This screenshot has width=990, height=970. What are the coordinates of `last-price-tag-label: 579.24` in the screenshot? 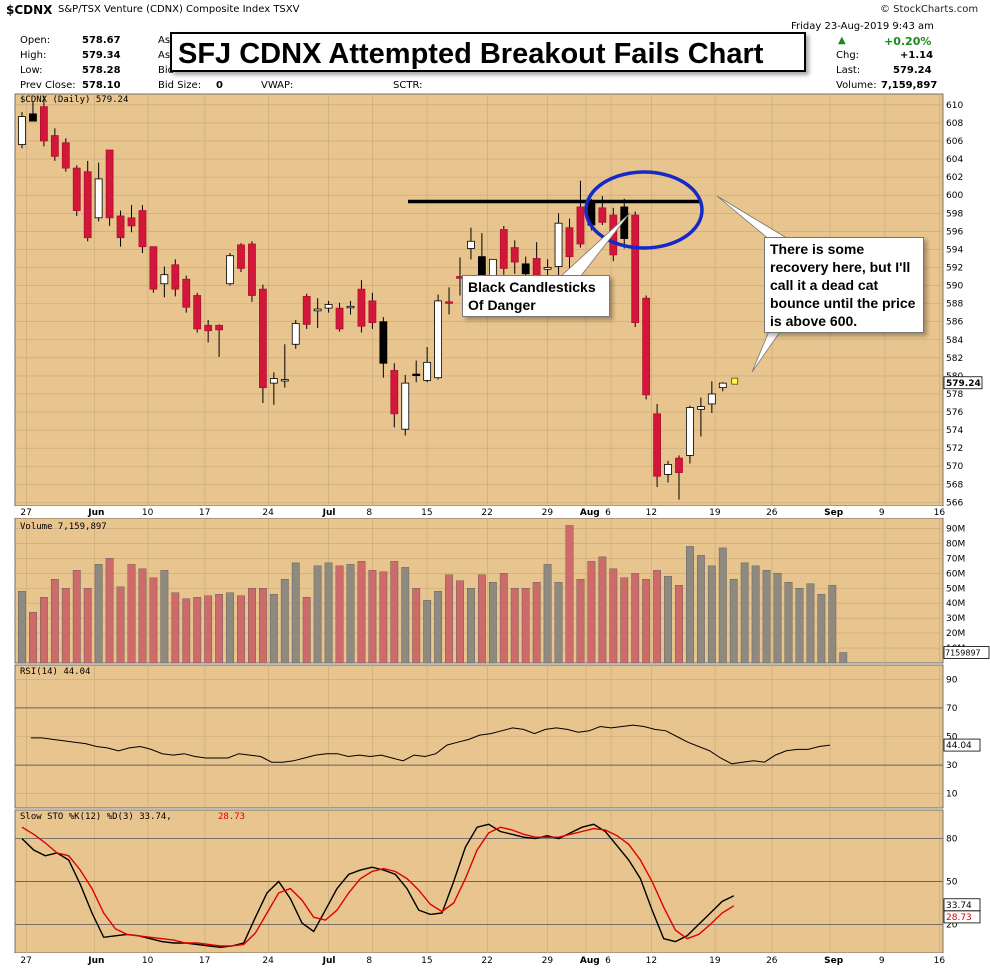 It's located at (963, 384).